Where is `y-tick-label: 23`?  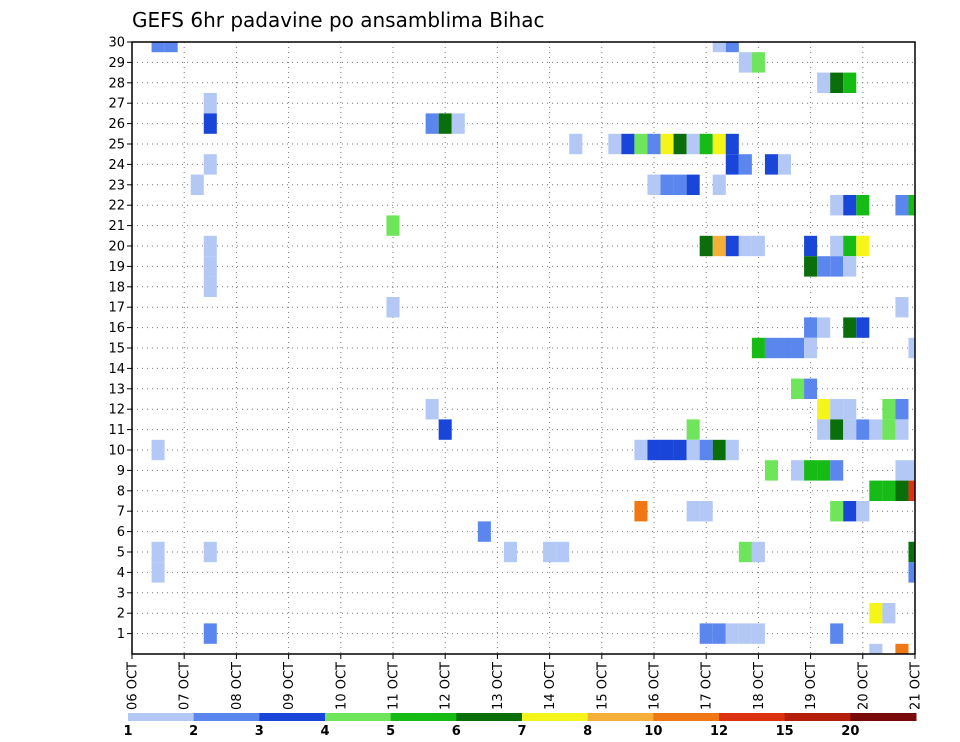 y-tick-label: 23 is located at coordinates (116, 185).